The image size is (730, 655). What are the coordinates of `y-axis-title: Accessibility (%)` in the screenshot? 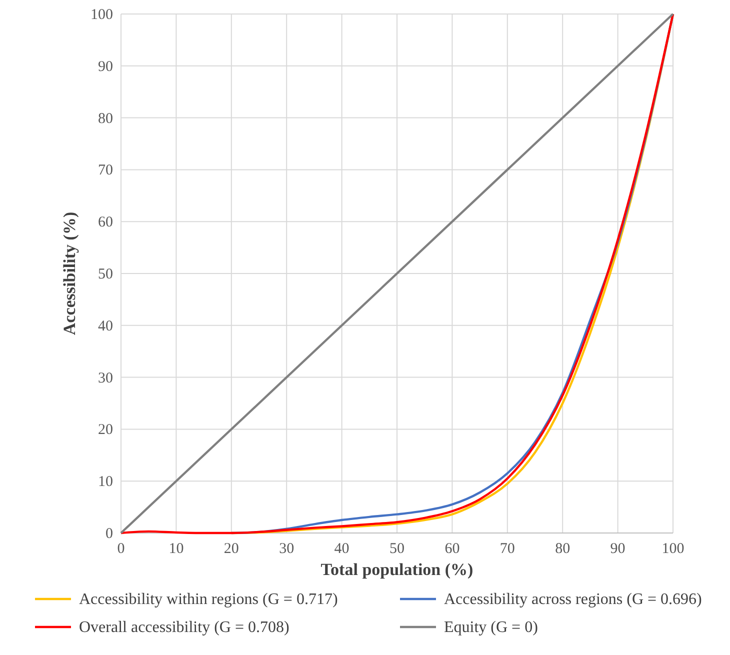 It's located at (69, 274).